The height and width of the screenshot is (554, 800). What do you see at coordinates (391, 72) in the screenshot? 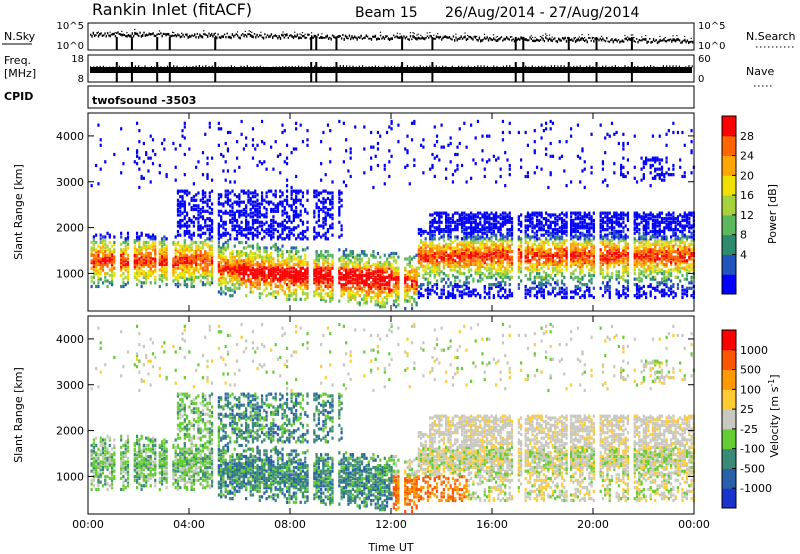
I see `freq-trace` at bounding box center [391, 72].